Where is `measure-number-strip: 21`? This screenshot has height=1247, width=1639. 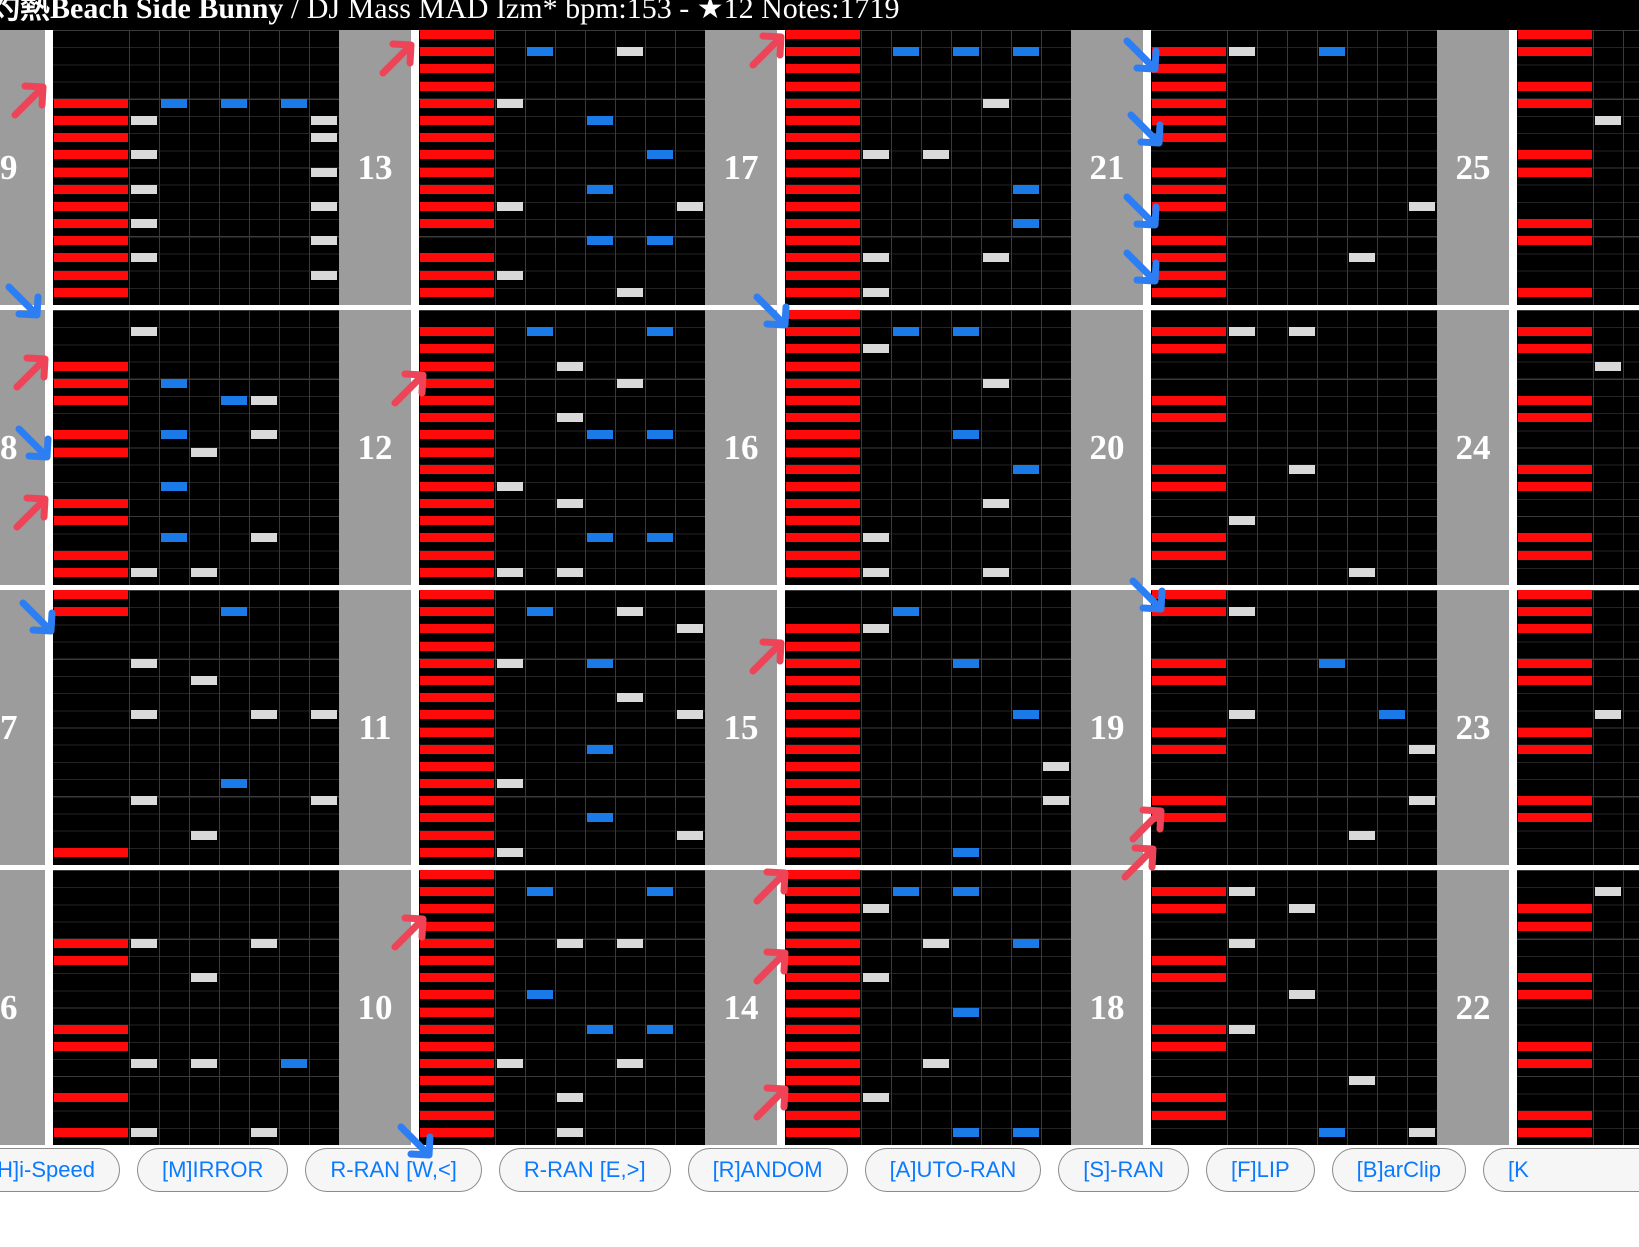
measure-number-strip: 21 is located at coordinates (1107, 167).